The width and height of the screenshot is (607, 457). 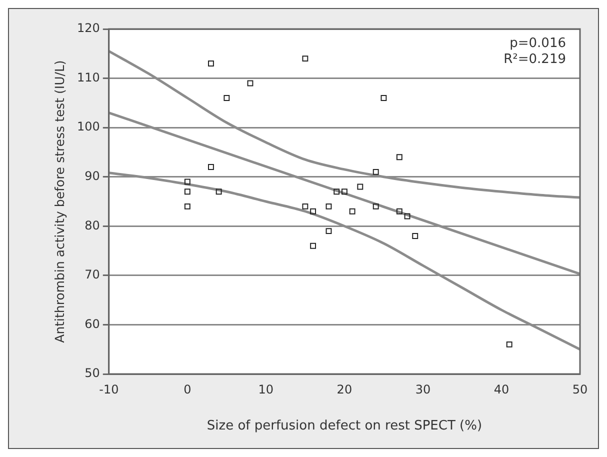 I want to click on annotation: R²=0.219, so click(x=535, y=59).